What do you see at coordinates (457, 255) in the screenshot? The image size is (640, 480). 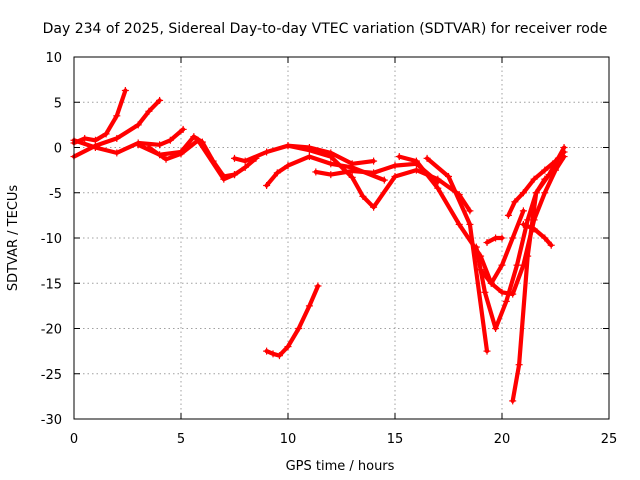 I see `series-sat-k` at bounding box center [457, 255].